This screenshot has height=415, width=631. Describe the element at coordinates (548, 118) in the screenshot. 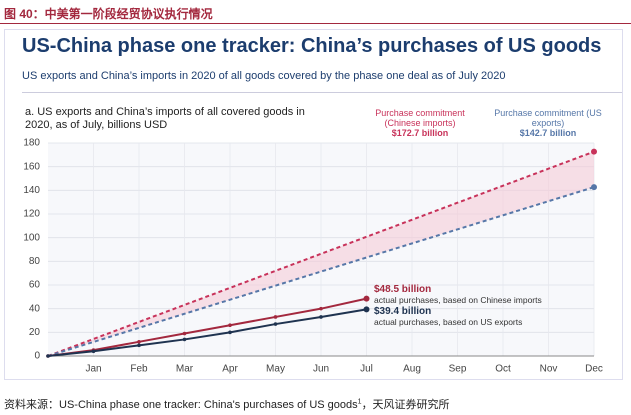

I see `commitment-name: Purchase commitment (US exports)` at that location.